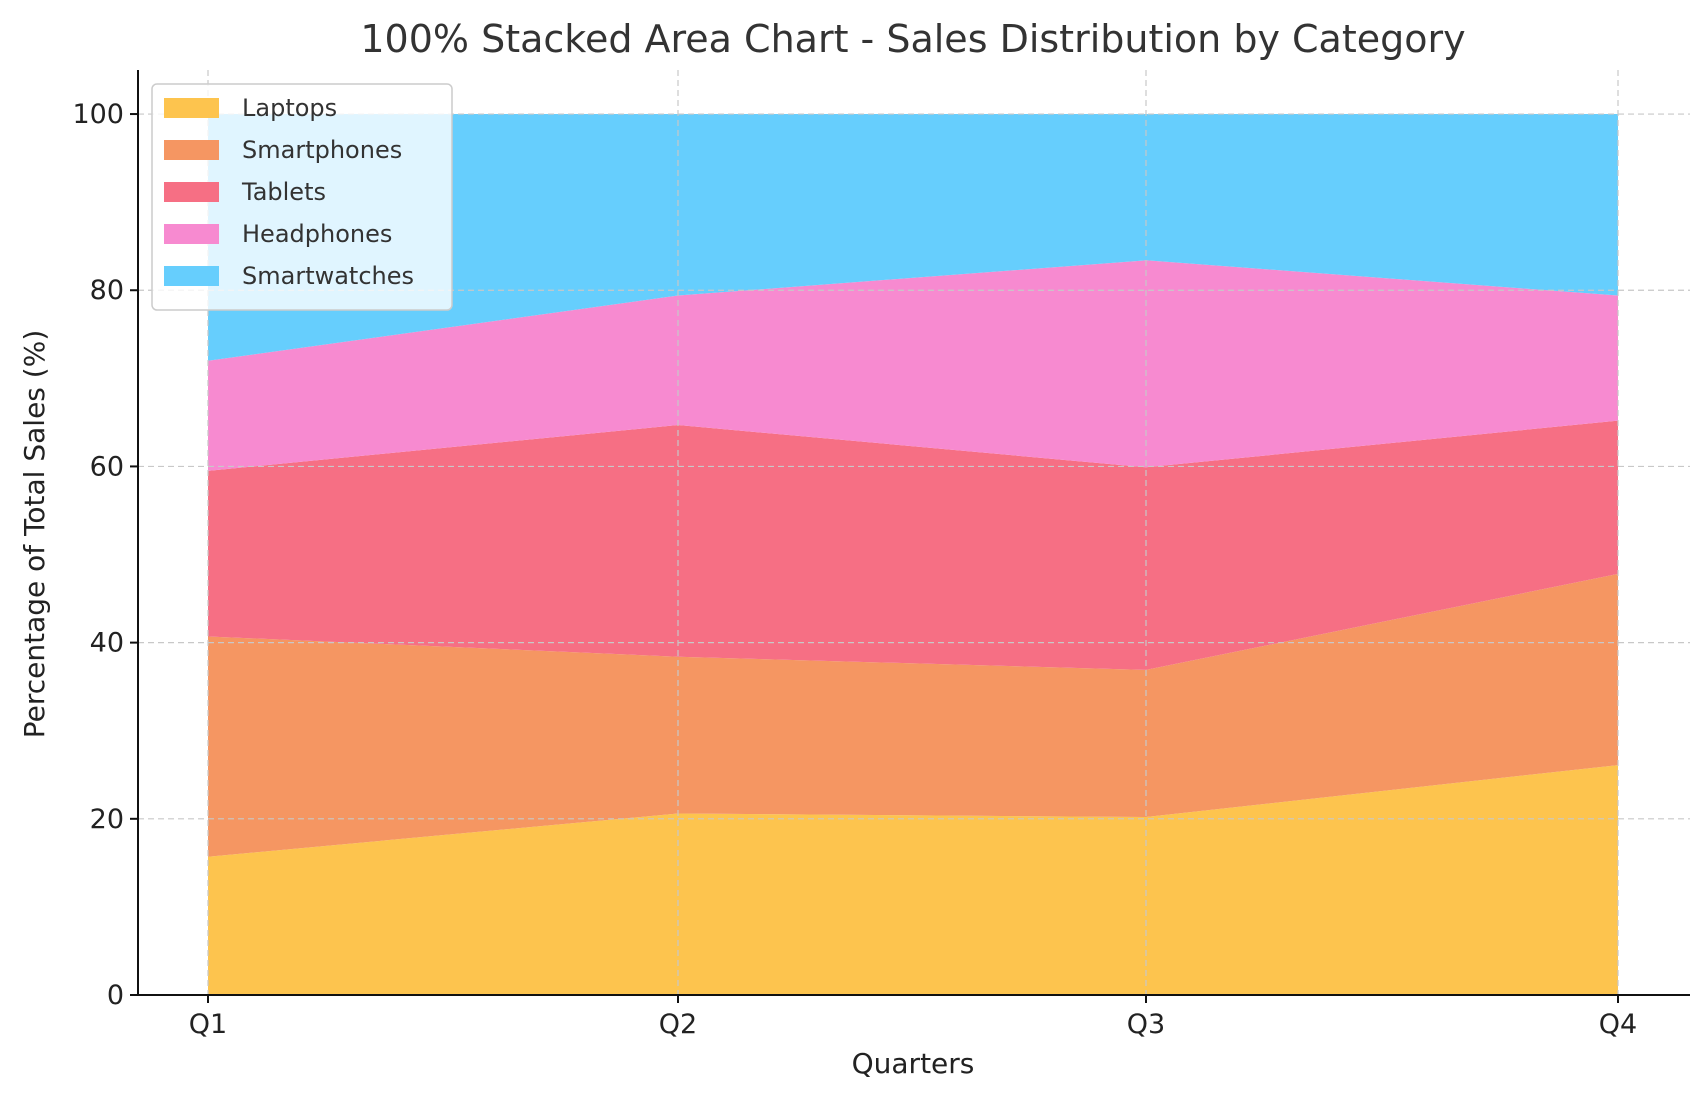 The image size is (1707, 1101). Describe the element at coordinates (107, 819) in the screenshot. I see `y-tick-label: 20` at that location.